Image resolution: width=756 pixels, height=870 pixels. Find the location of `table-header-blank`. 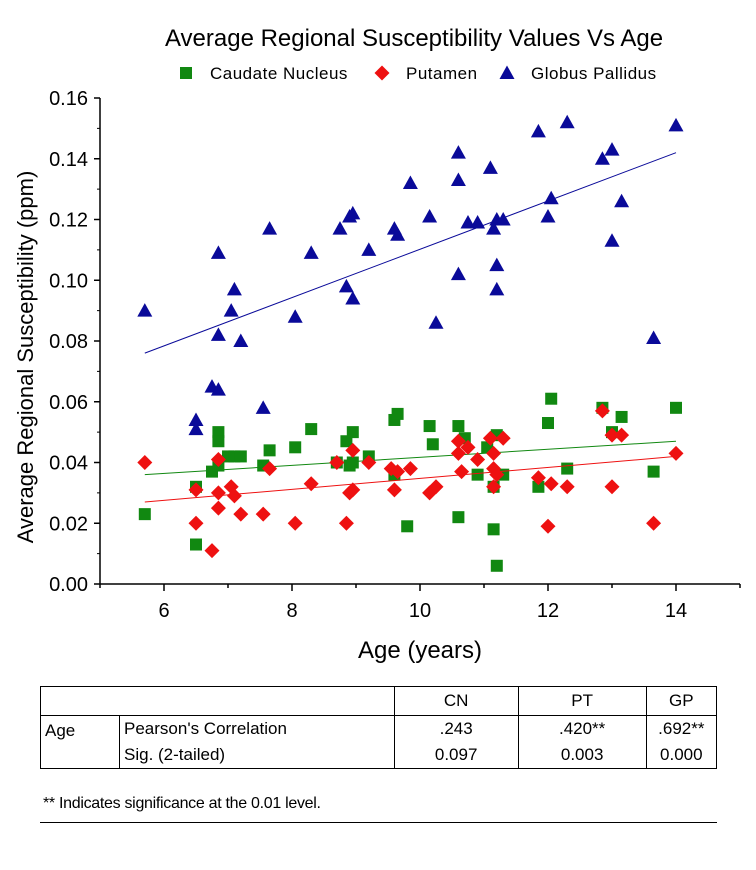

table-header-blank is located at coordinates (217, 701).